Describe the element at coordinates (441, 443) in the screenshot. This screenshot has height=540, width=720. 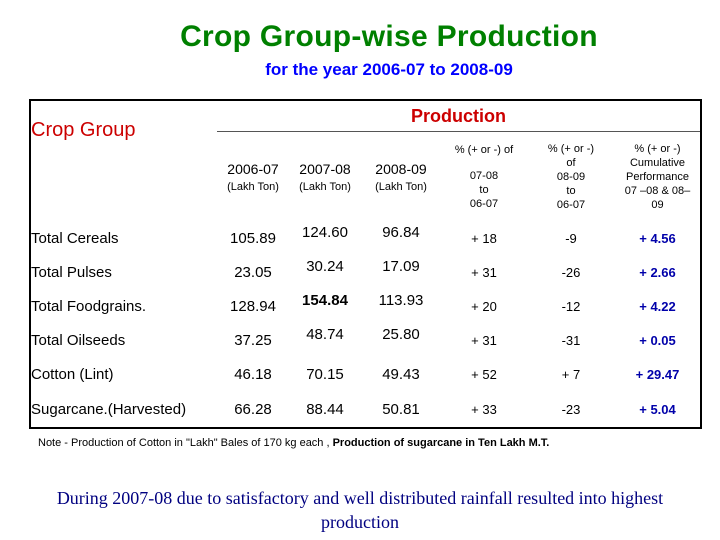
I see `footnote-bold-text: Production of sugarcane in Ten Lakh M.T.` at that location.